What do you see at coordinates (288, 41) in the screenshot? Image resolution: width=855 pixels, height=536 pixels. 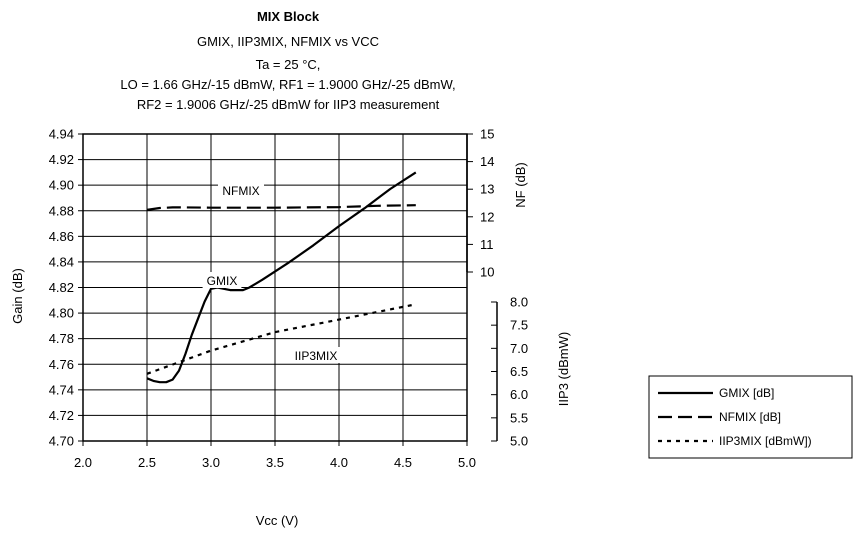 I see `chart-subtitle-line-1: GMIX, IIP3MIX, NFMIX vs VCC` at bounding box center [288, 41].